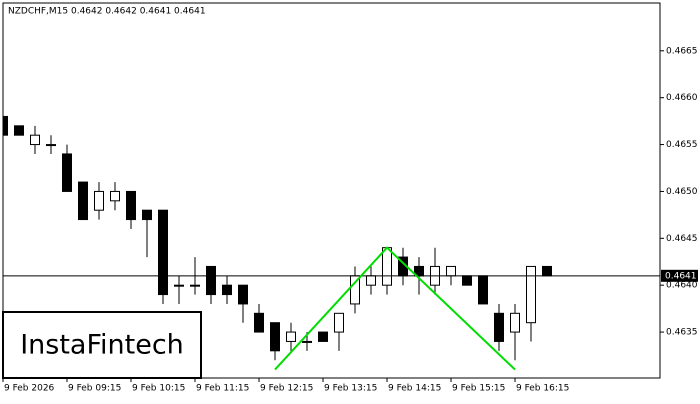  What do you see at coordinates (286, 389) in the screenshot?
I see `x-tick-label: 9 Feb 12:15` at bounding box center [286, 389].